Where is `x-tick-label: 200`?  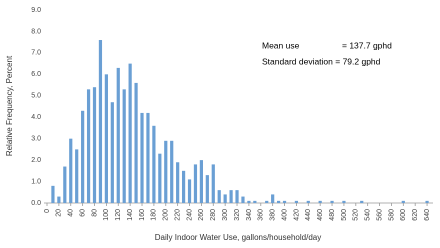 x-tick-label: 200 is located at coordinates (166, 215).